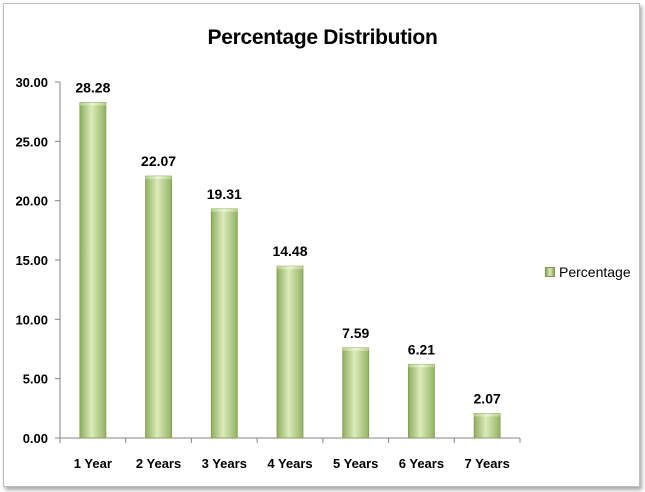 The width and height of the screenshot is (645, 492). I want to click on bar-6-years, so click(421, 401).